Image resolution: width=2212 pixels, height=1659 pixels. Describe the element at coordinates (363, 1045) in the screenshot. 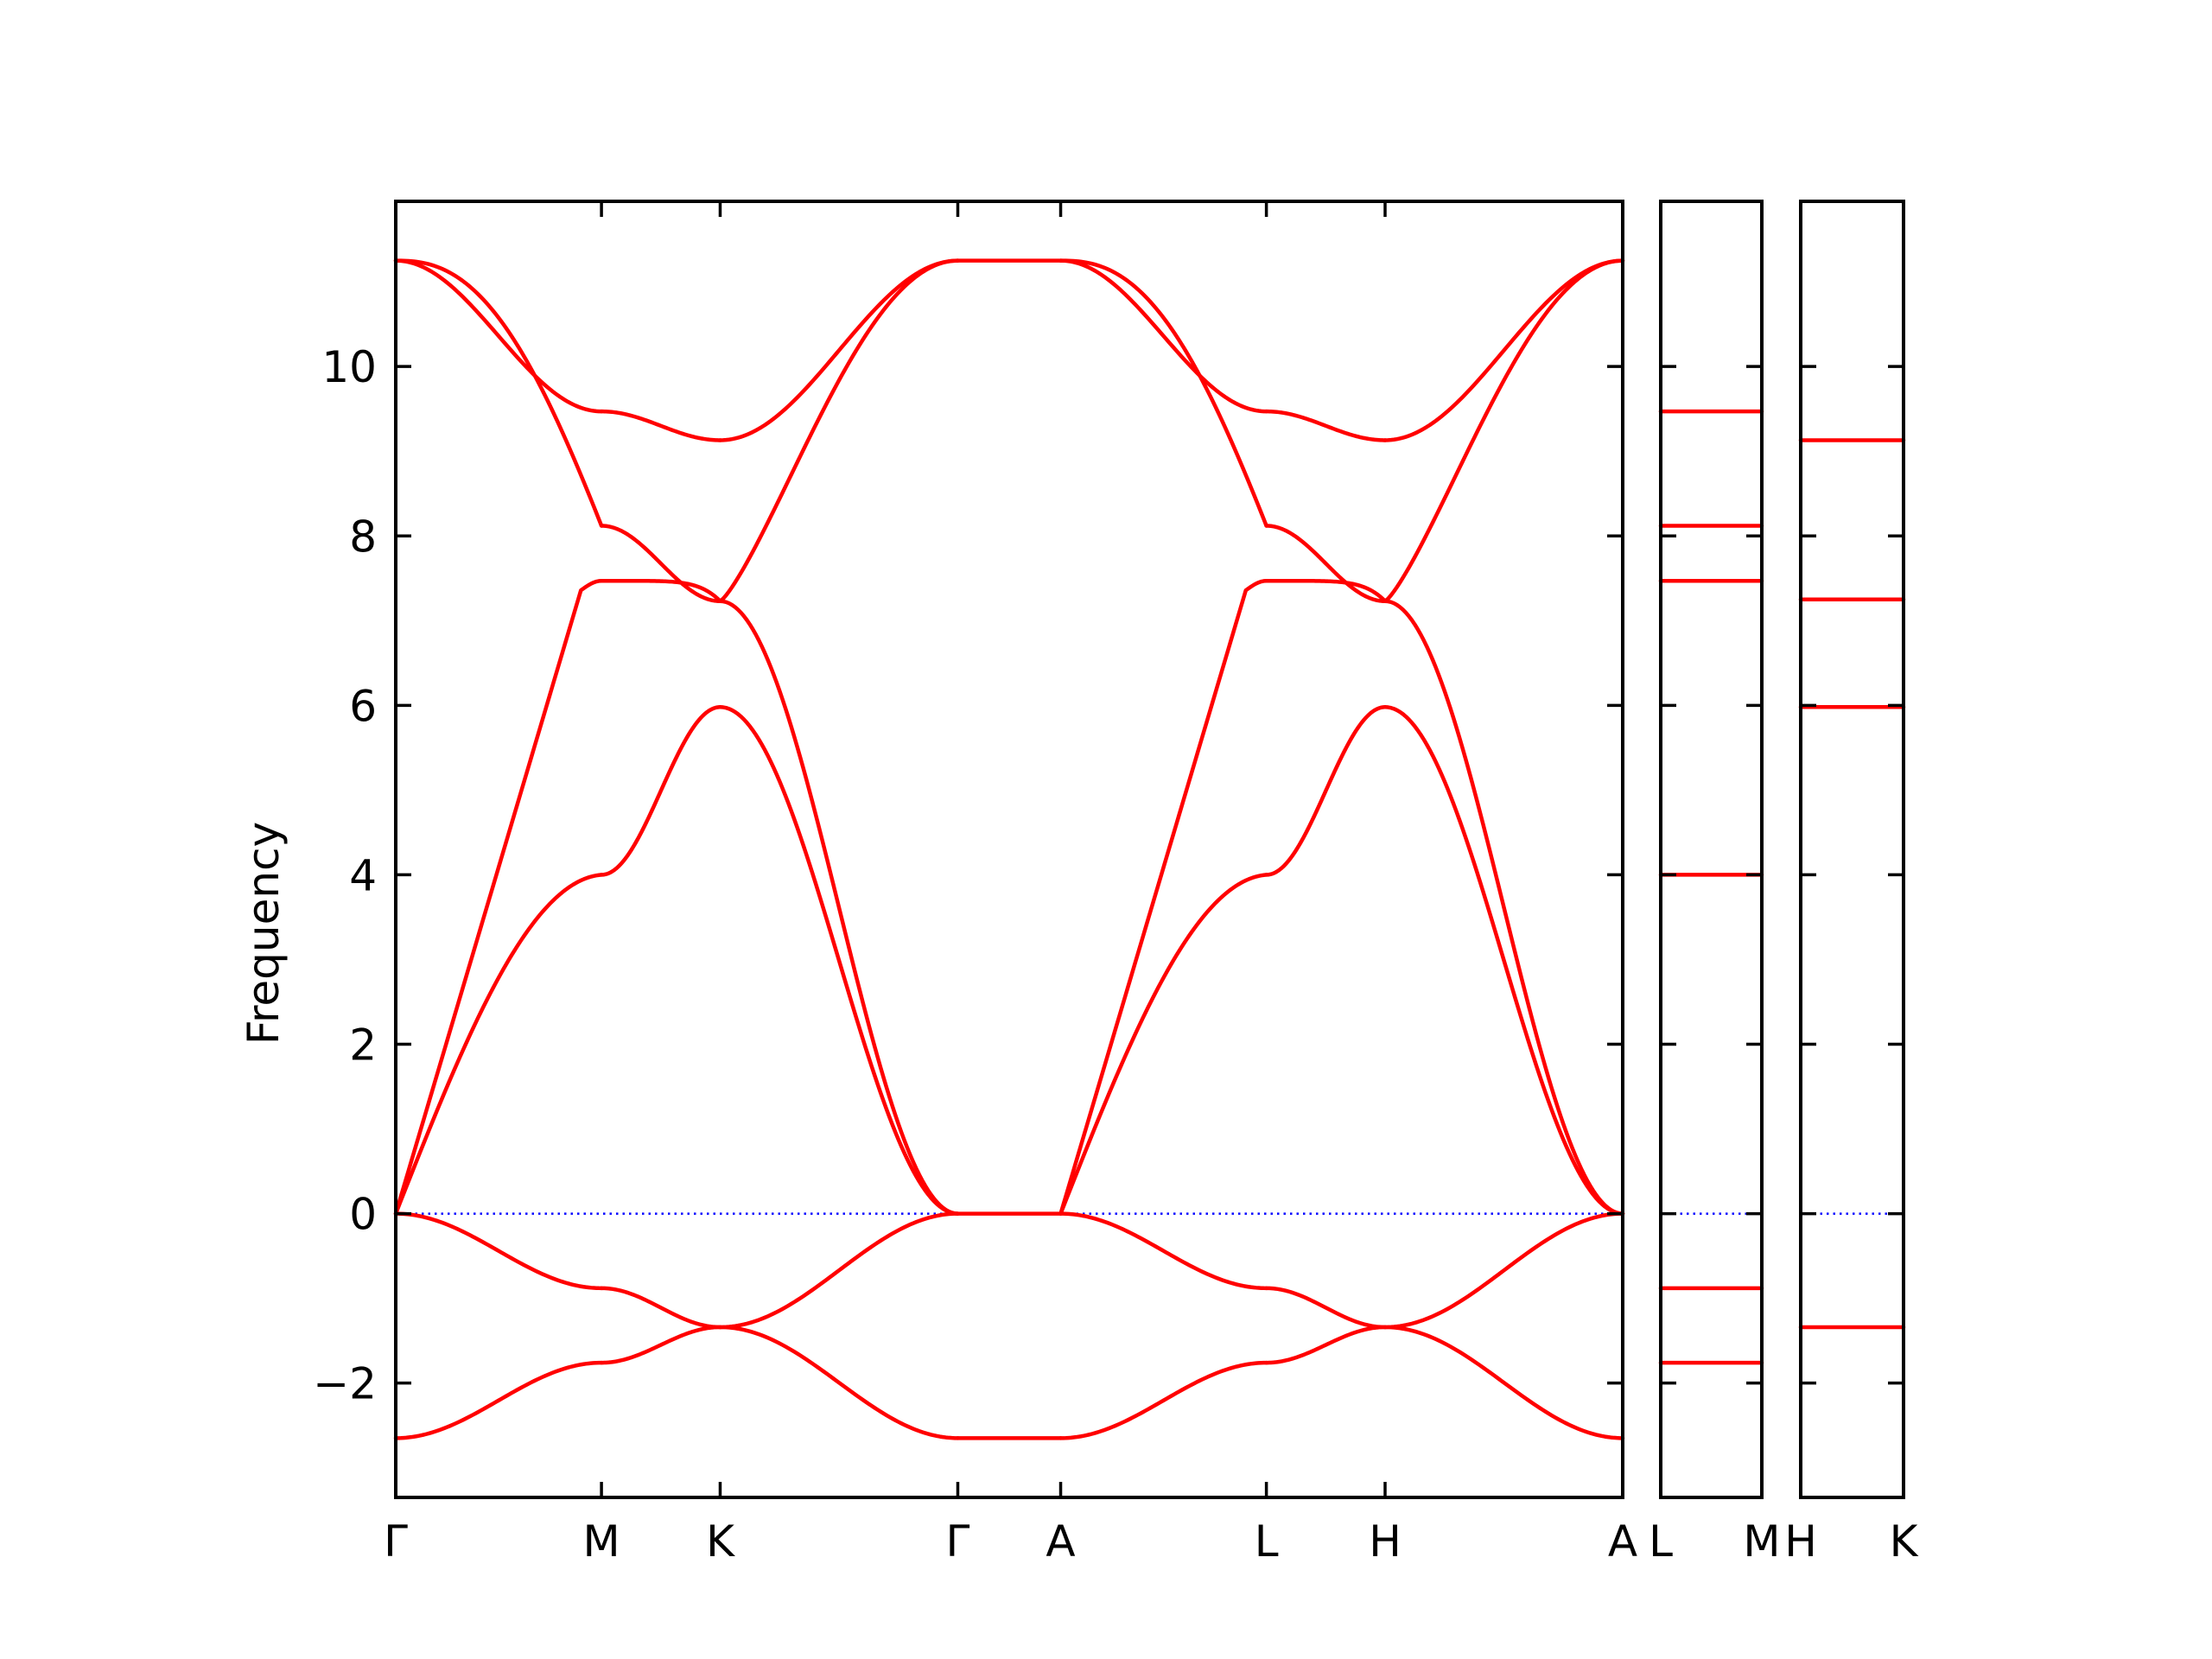

I see `y-tick-label: 2` at that location.